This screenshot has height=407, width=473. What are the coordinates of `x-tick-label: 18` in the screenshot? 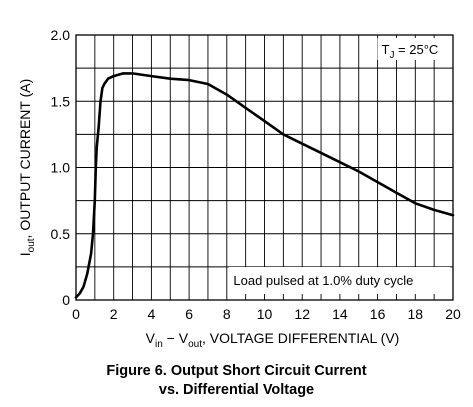 It's located at (416, 314).